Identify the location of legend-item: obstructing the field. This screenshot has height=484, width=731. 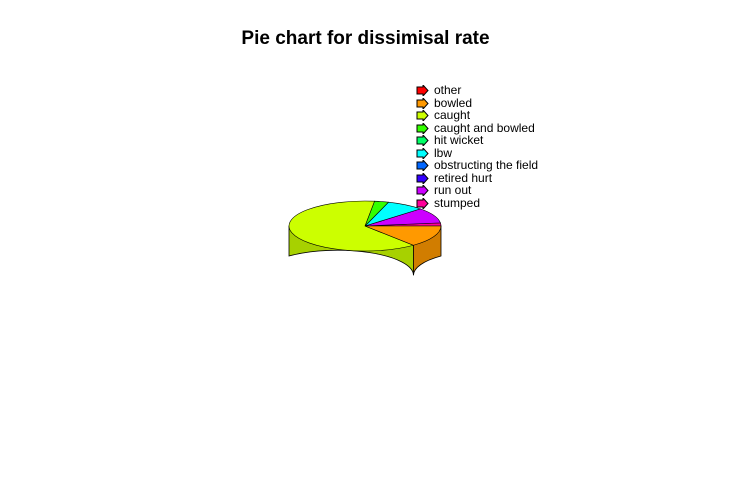
(477, 165).